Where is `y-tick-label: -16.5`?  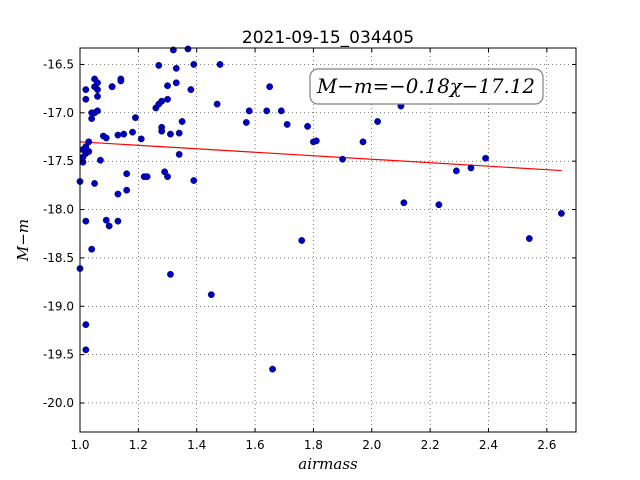
y-tick-label: -16.5 is located at coordinates (58, 64).